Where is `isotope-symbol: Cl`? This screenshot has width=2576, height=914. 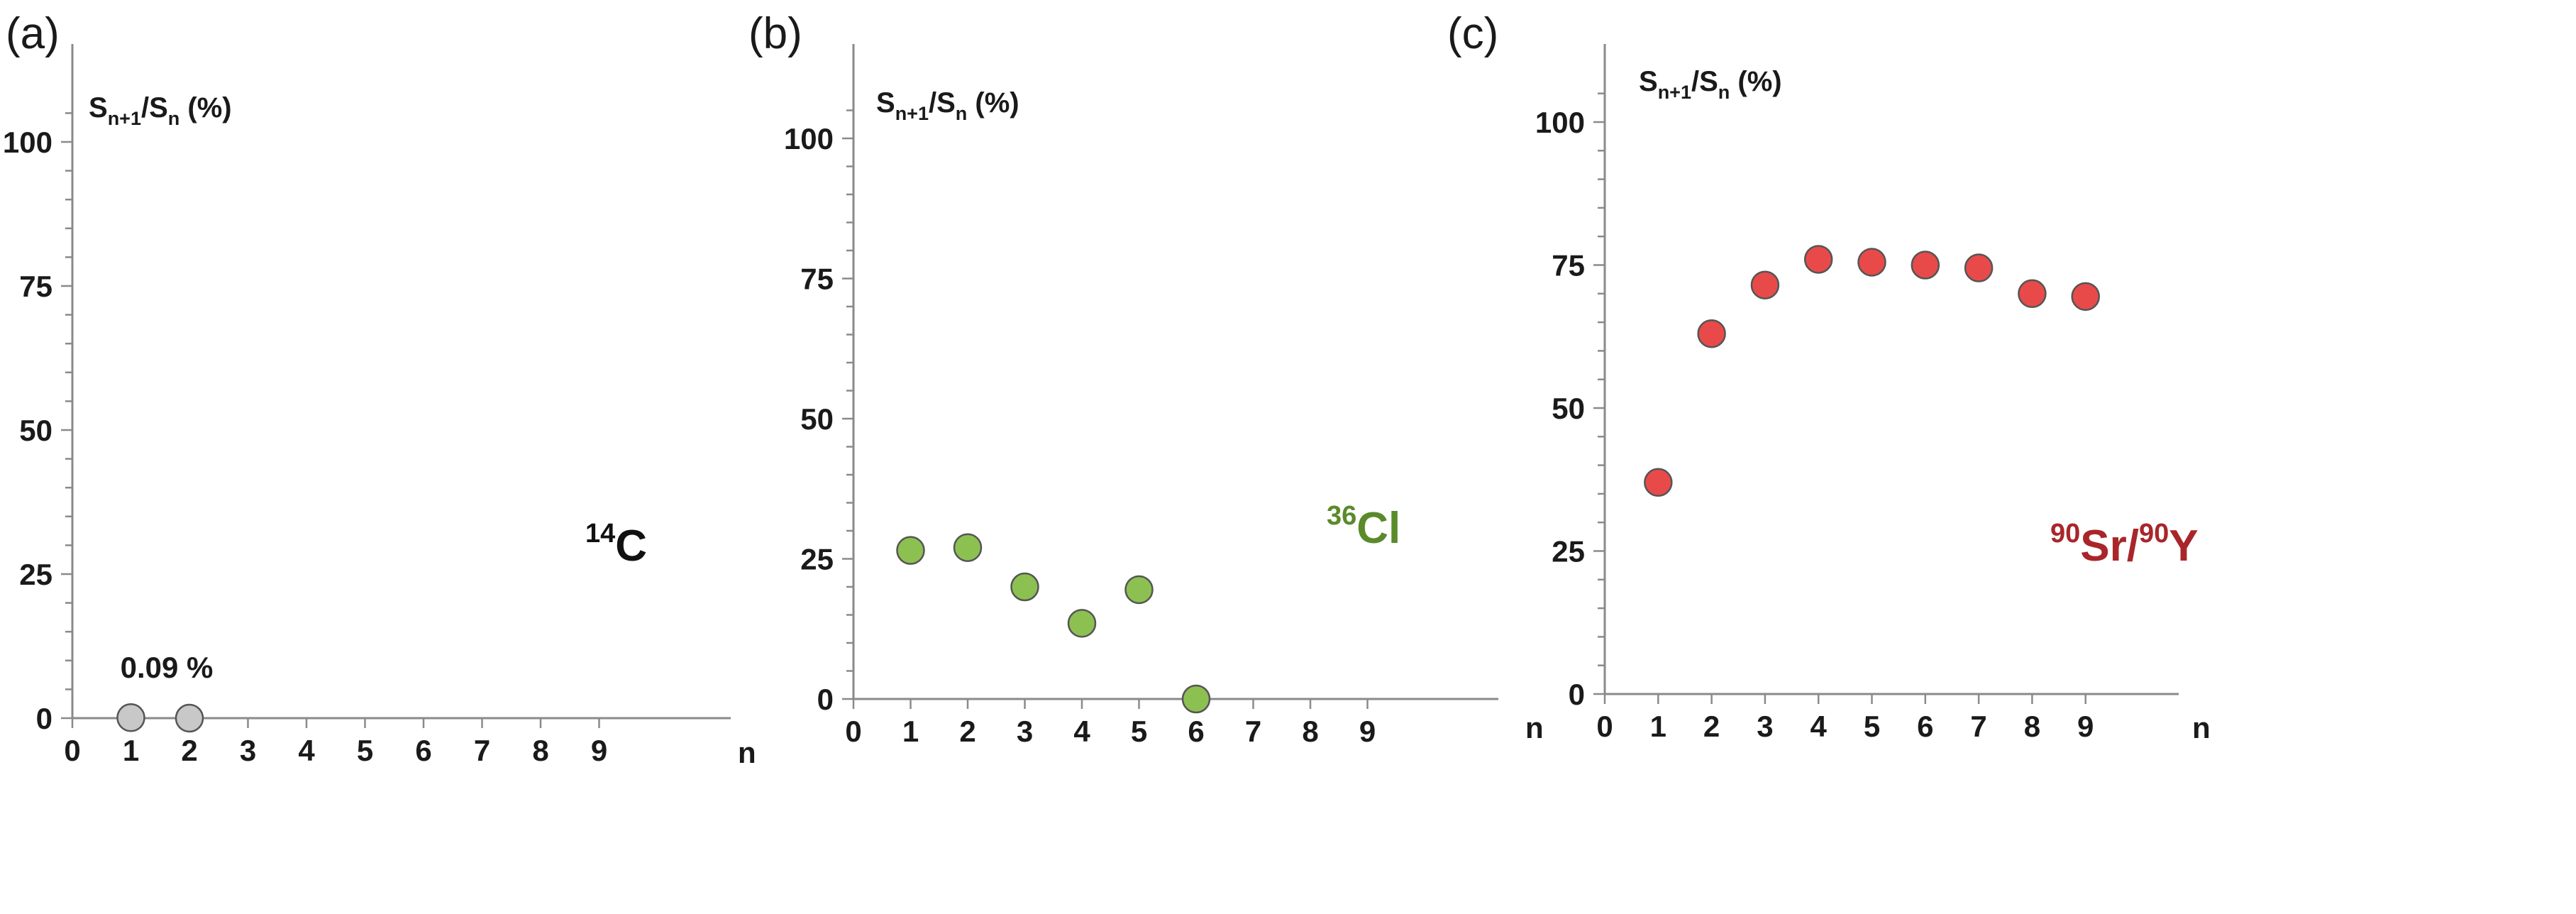 isotope-symbol: Cl is located at coordinates (1378, 528).